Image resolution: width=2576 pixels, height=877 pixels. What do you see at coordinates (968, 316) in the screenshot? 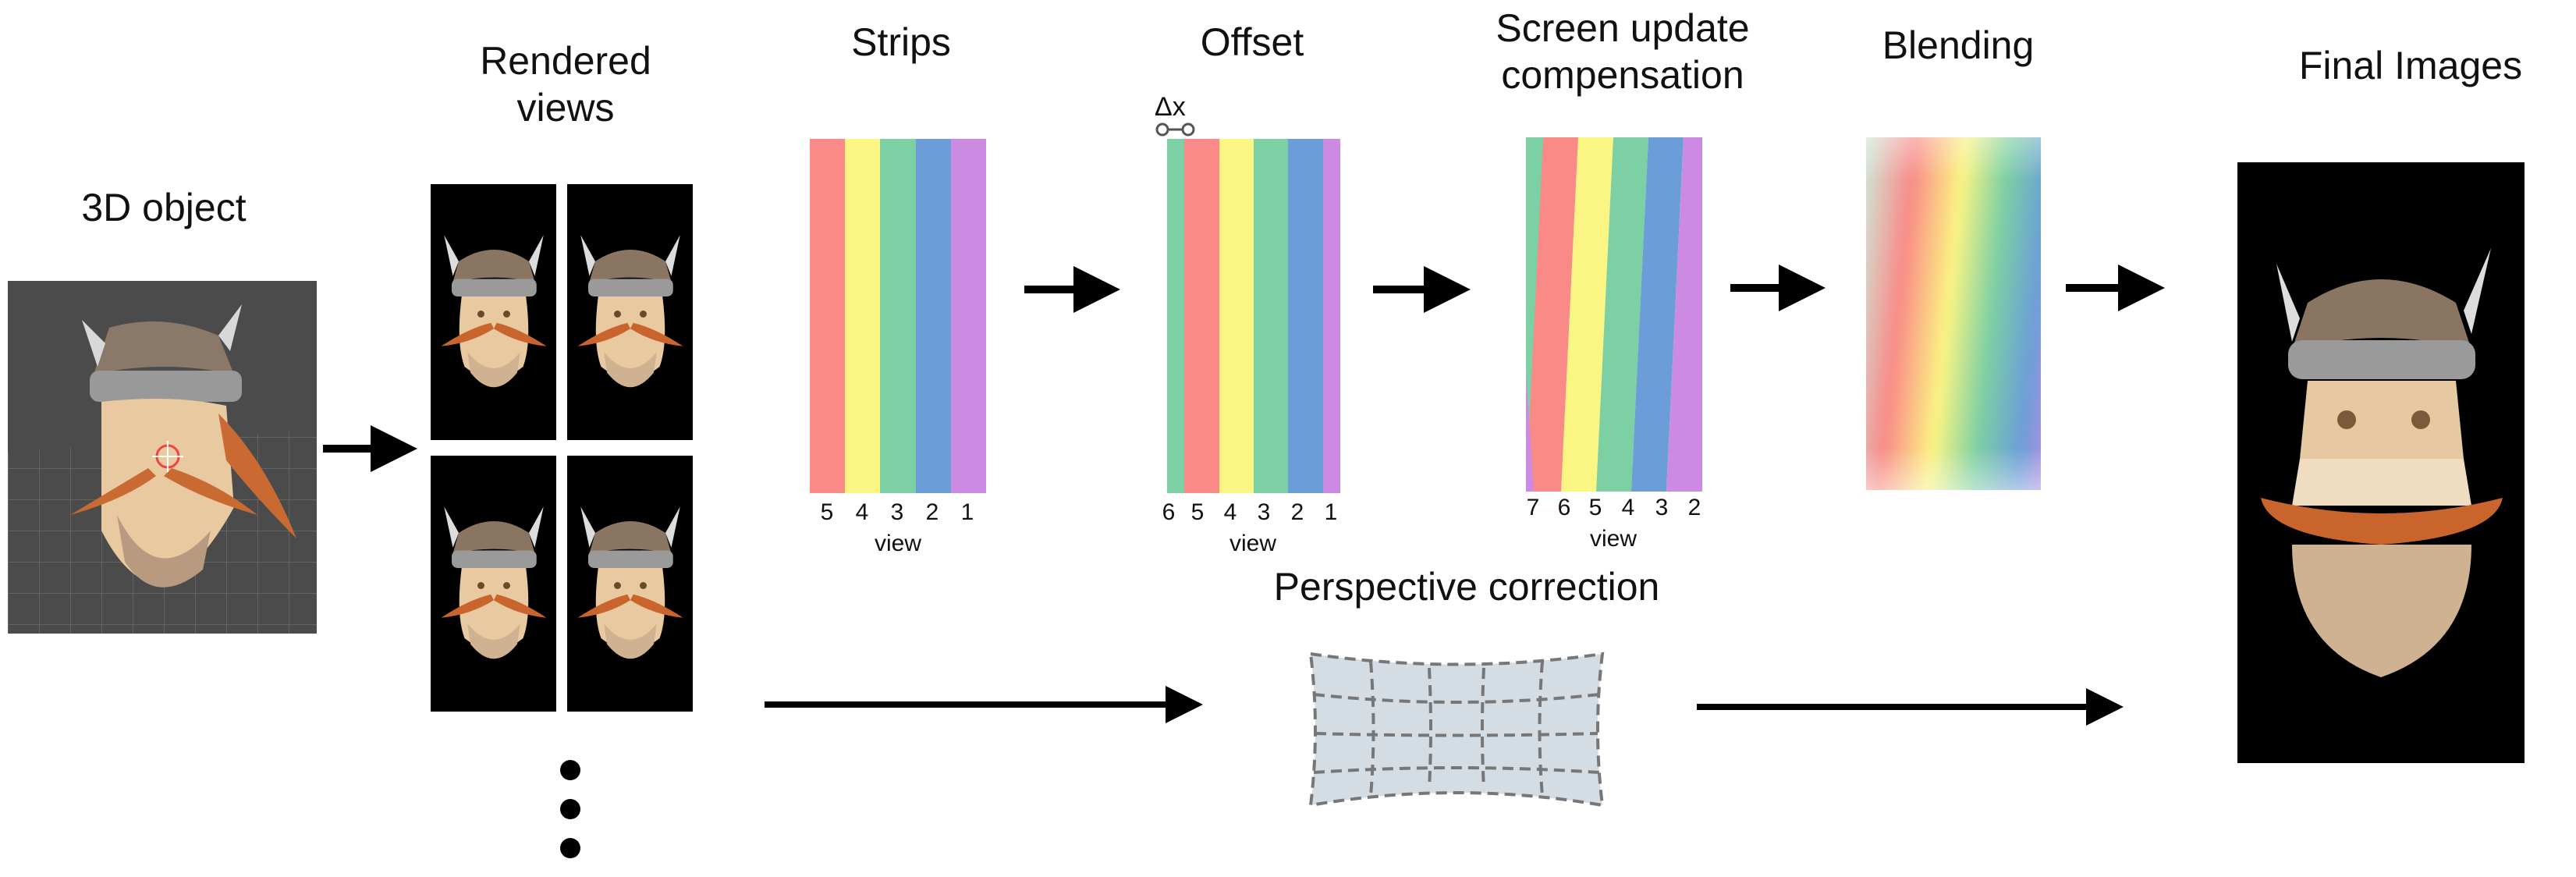
I see `strip-purple` at bounding box center [968, 316].